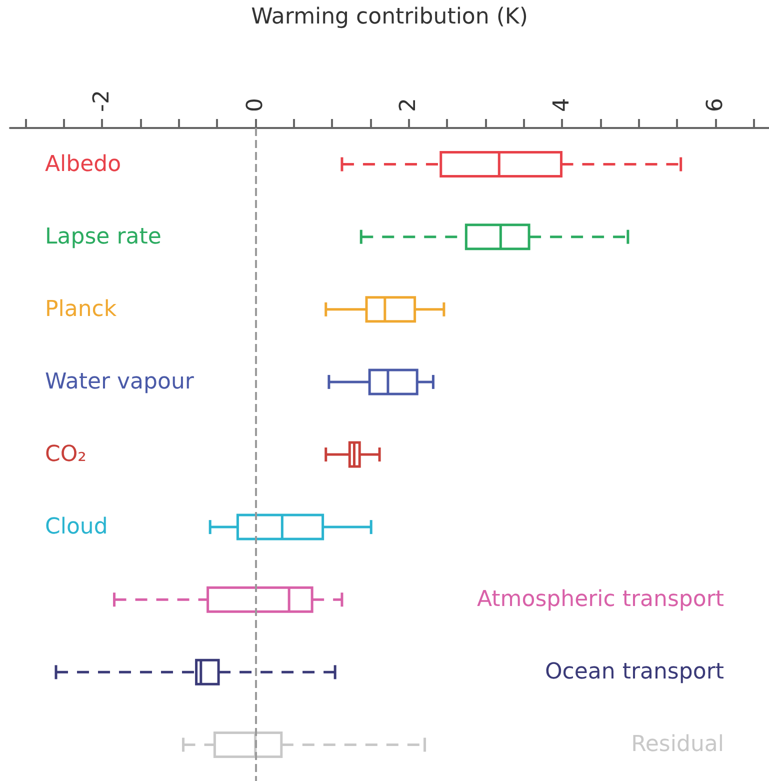  Describe the element at coordinates (65, 454) in the screenshot. I see `y-tick-label: CO₂` at that location.